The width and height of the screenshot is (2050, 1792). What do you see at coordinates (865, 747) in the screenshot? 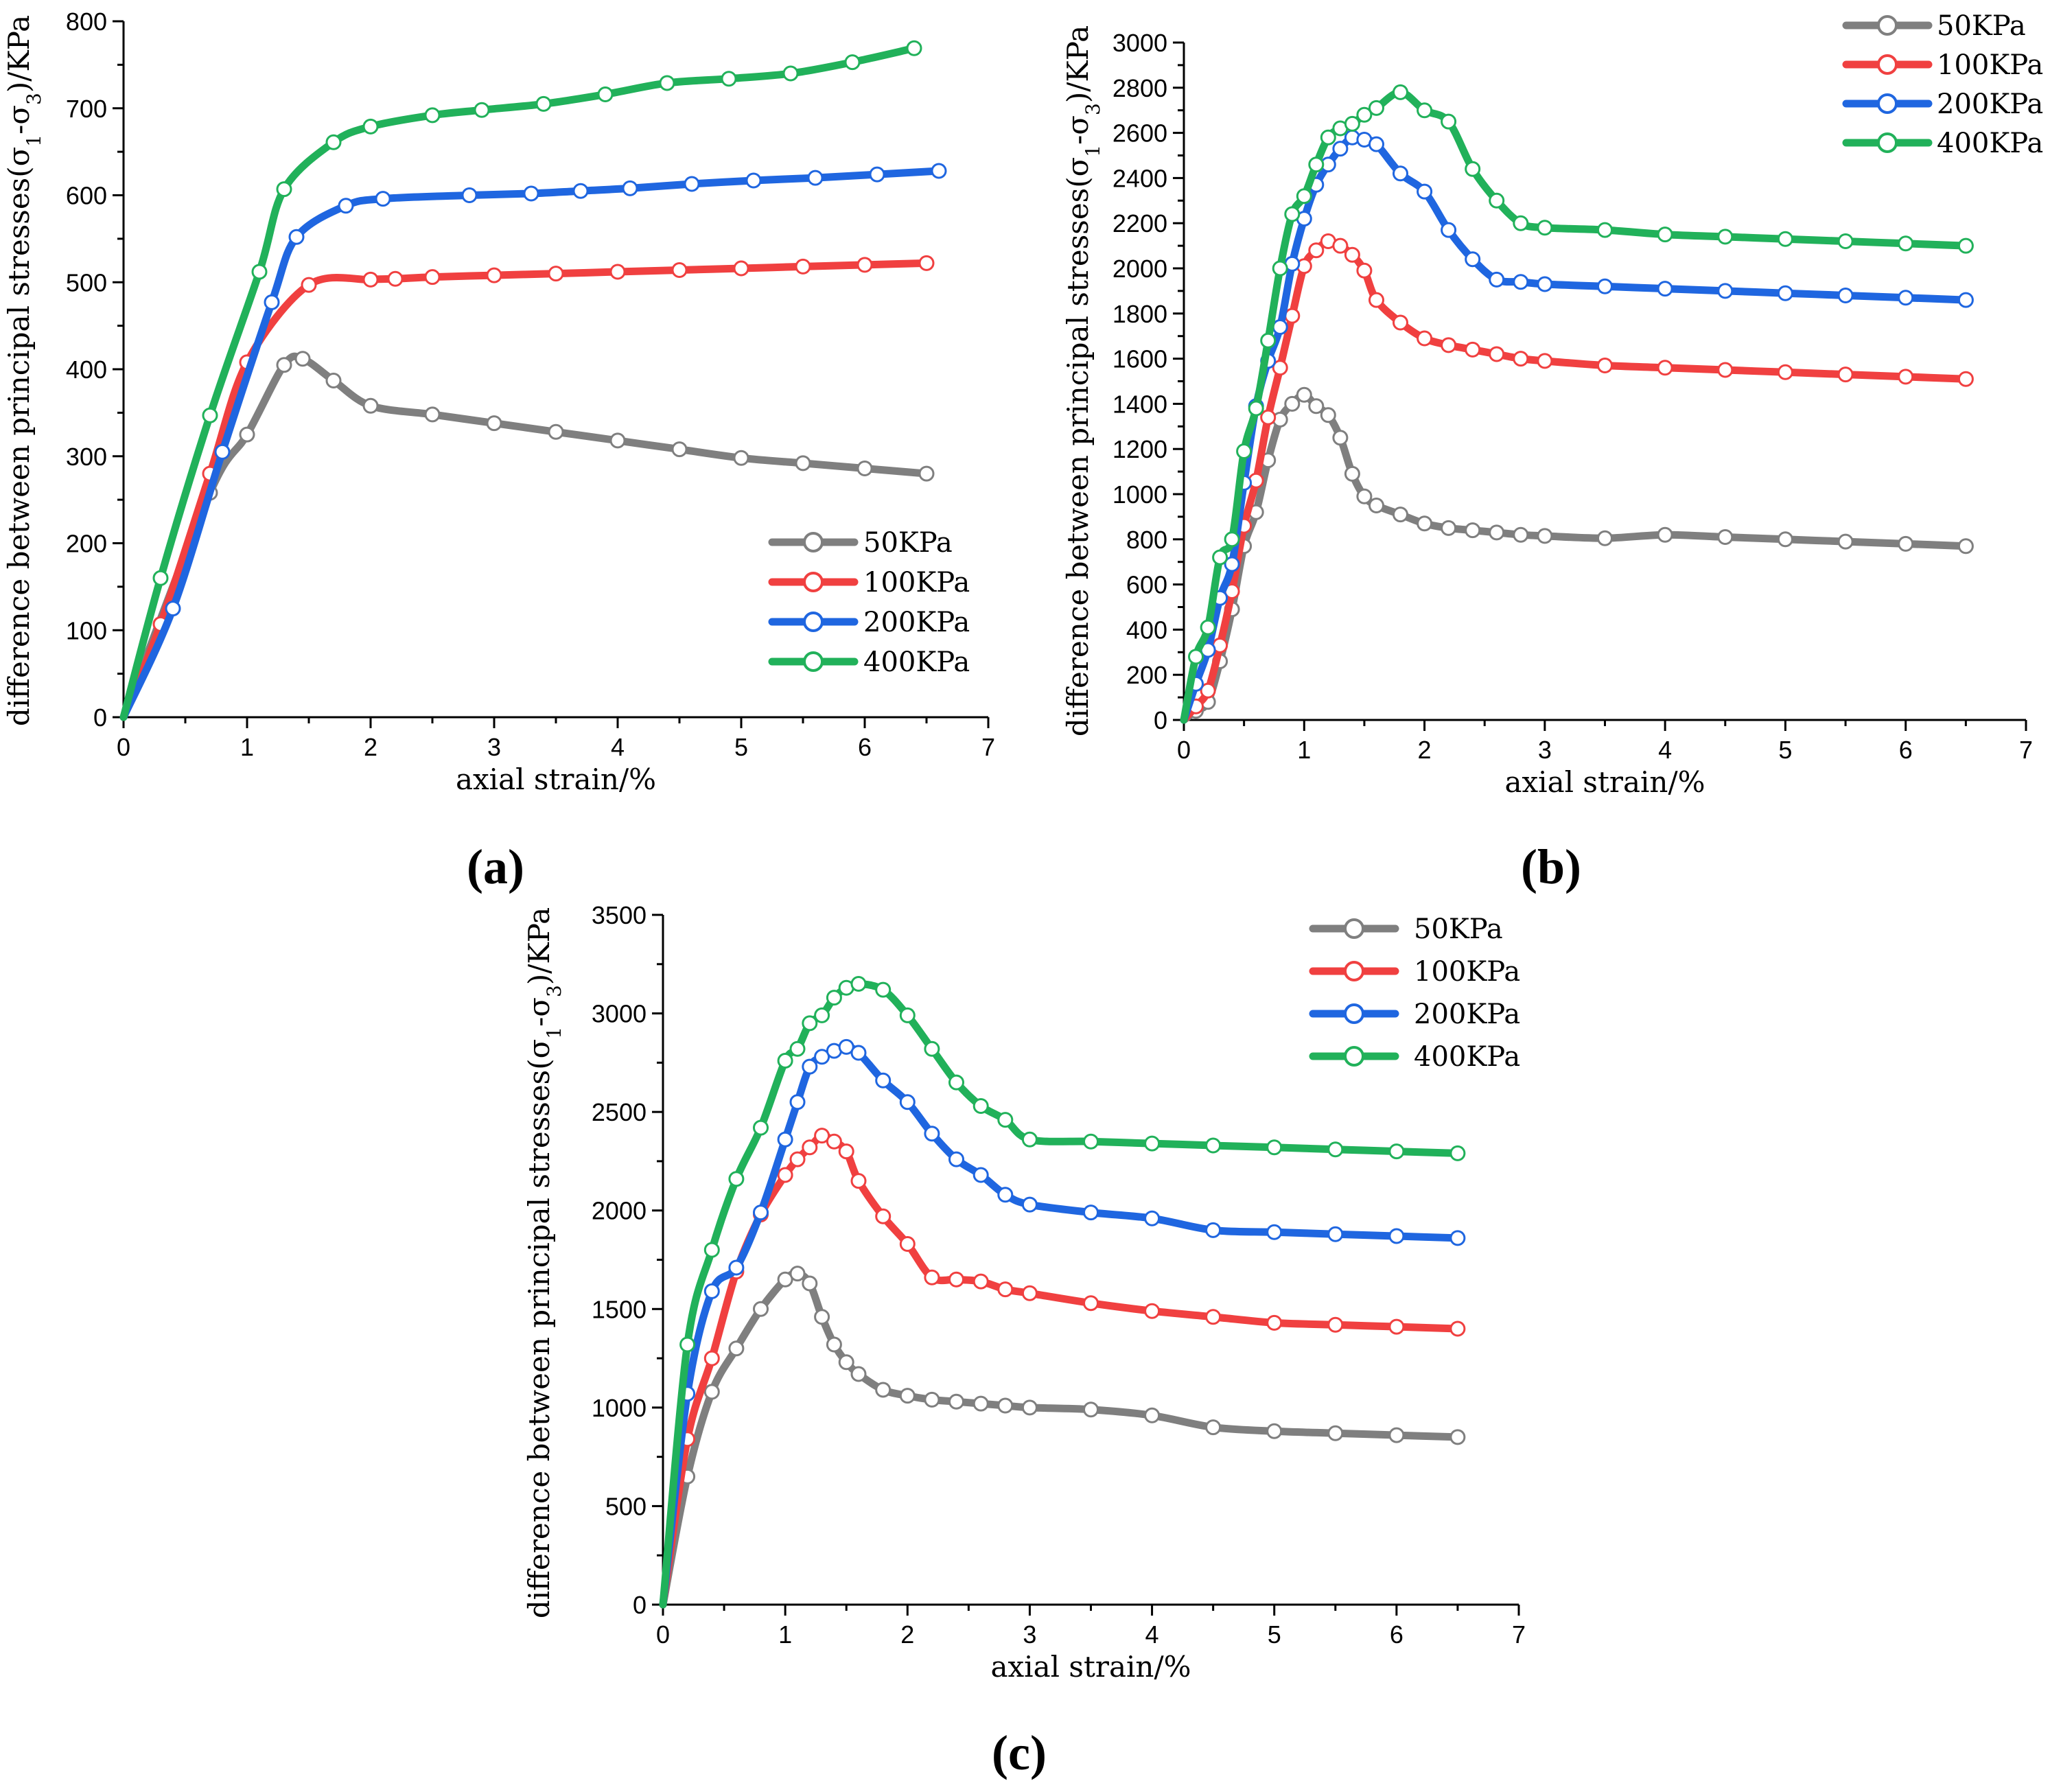
I see `x-tick-label: 6` at bounding box center [865, 747].